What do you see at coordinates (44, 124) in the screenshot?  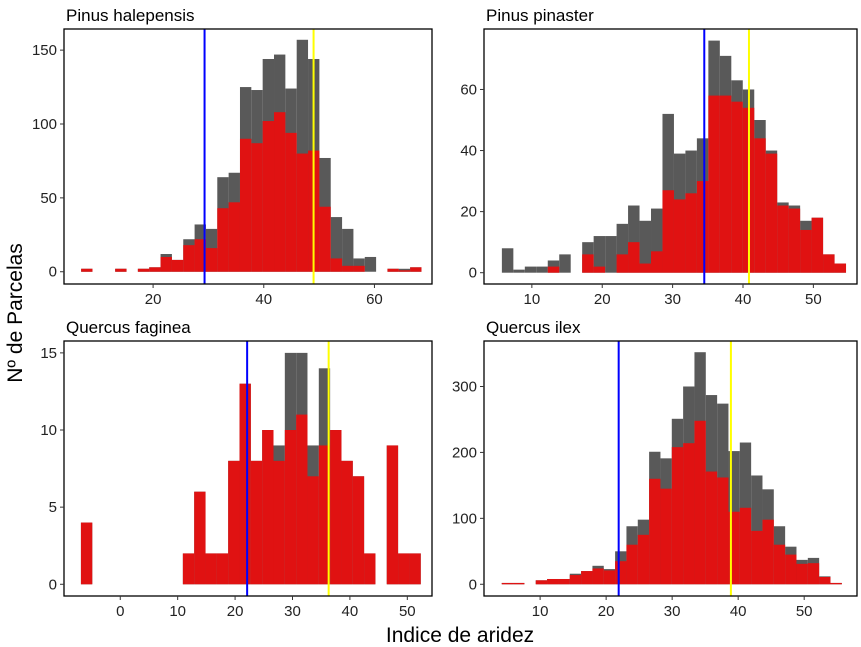 I see `y-tick-label: 100` at bounding box center [44, 124].